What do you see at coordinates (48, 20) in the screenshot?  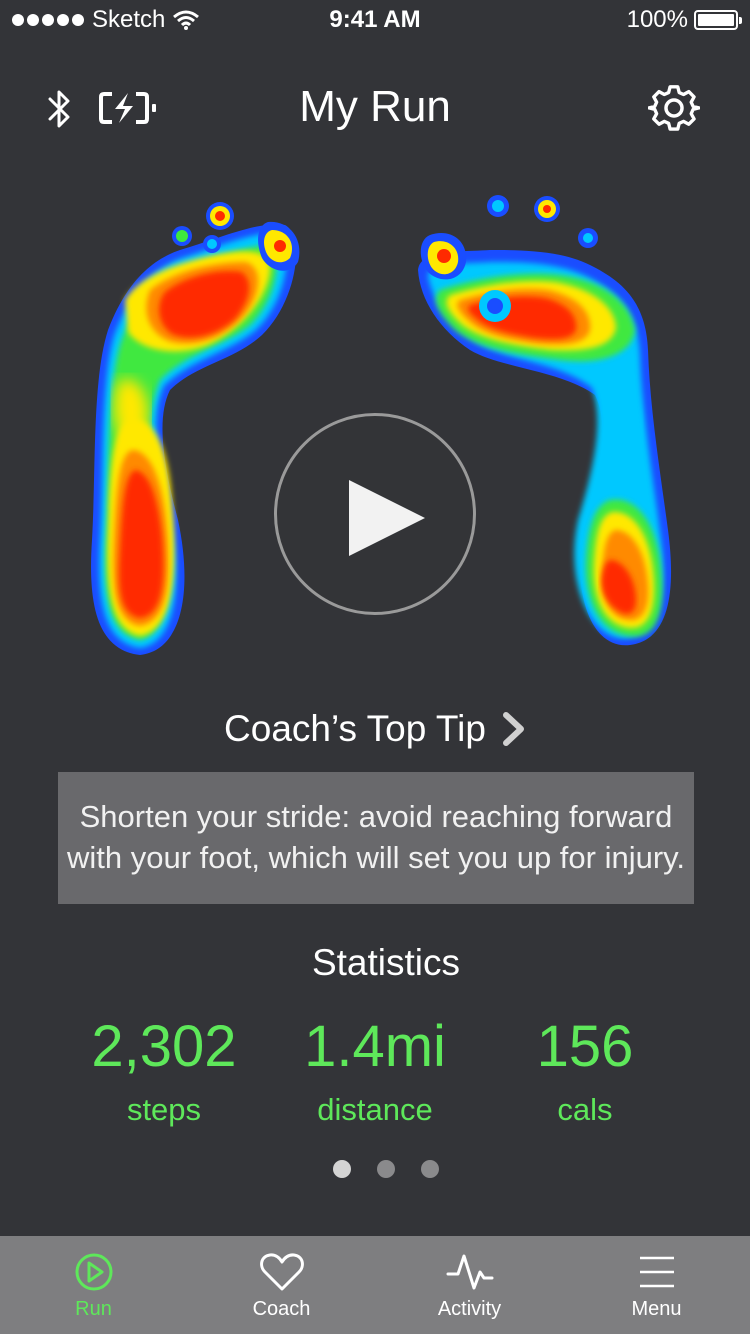 I see `signal-strength-icon` at bounding box center [48, 20].